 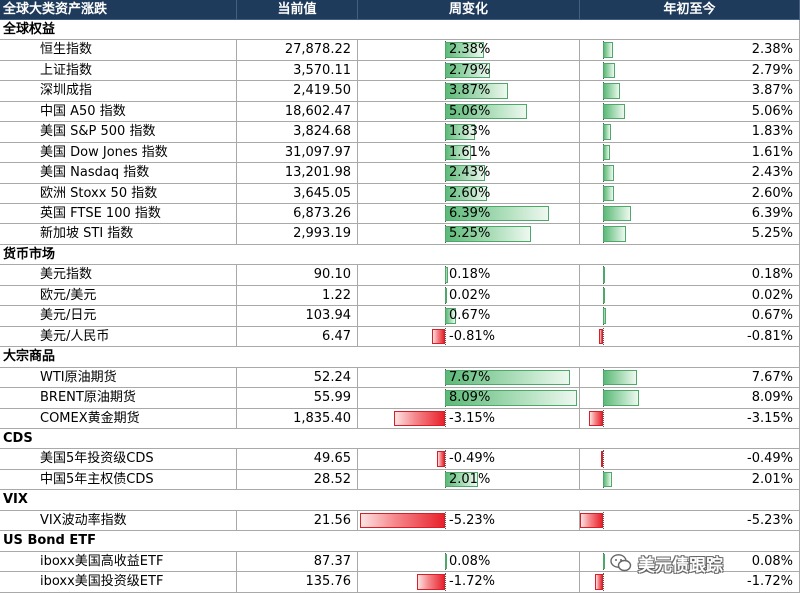 What do you see at coordinates (472, 418) in the screenshot?
I see `weekly-change-value: -3.15%` at bounding box center [472, 418].